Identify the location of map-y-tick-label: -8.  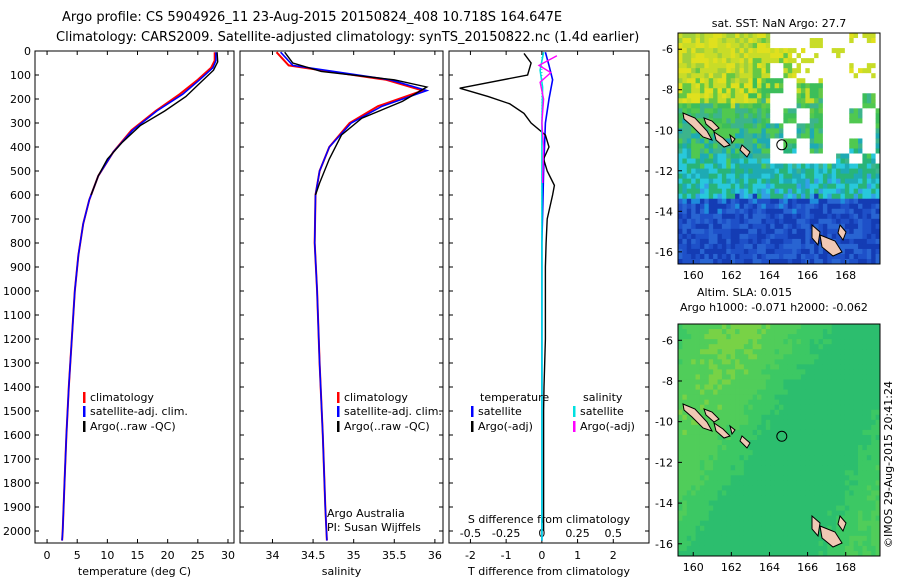
(667, 381).